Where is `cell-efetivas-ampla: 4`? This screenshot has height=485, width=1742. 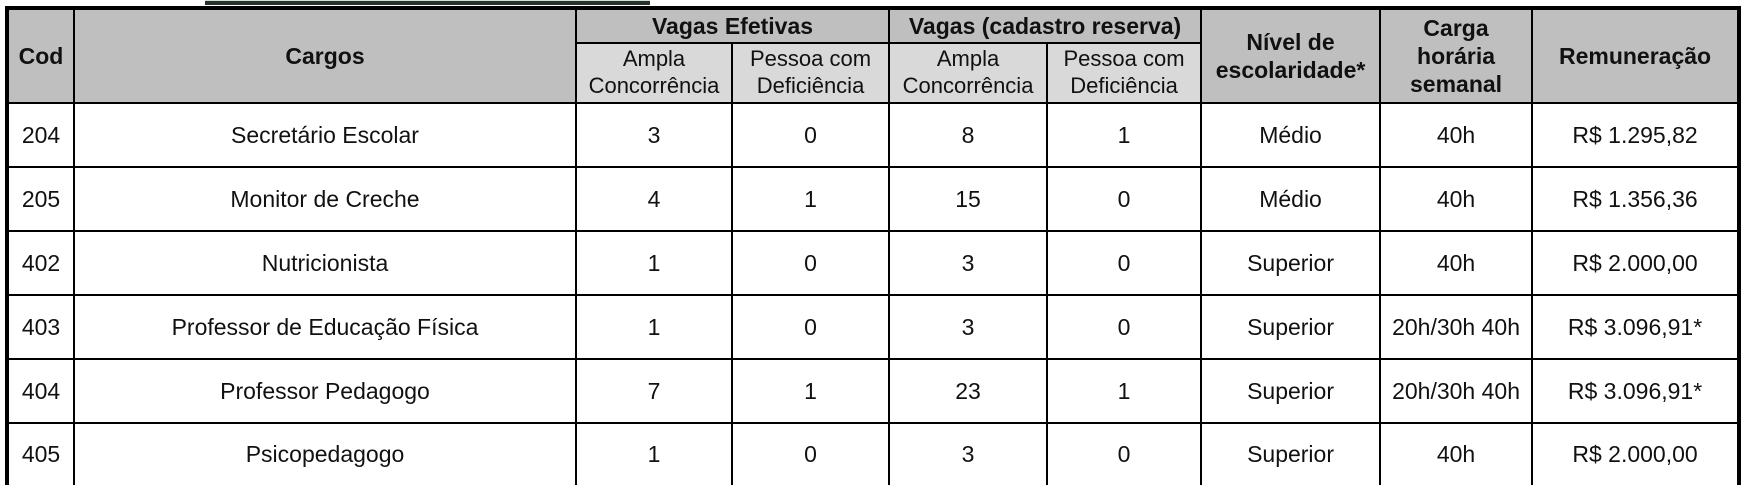
cell-efetivas-ampla: 4 is located at coordinates (654, 198).